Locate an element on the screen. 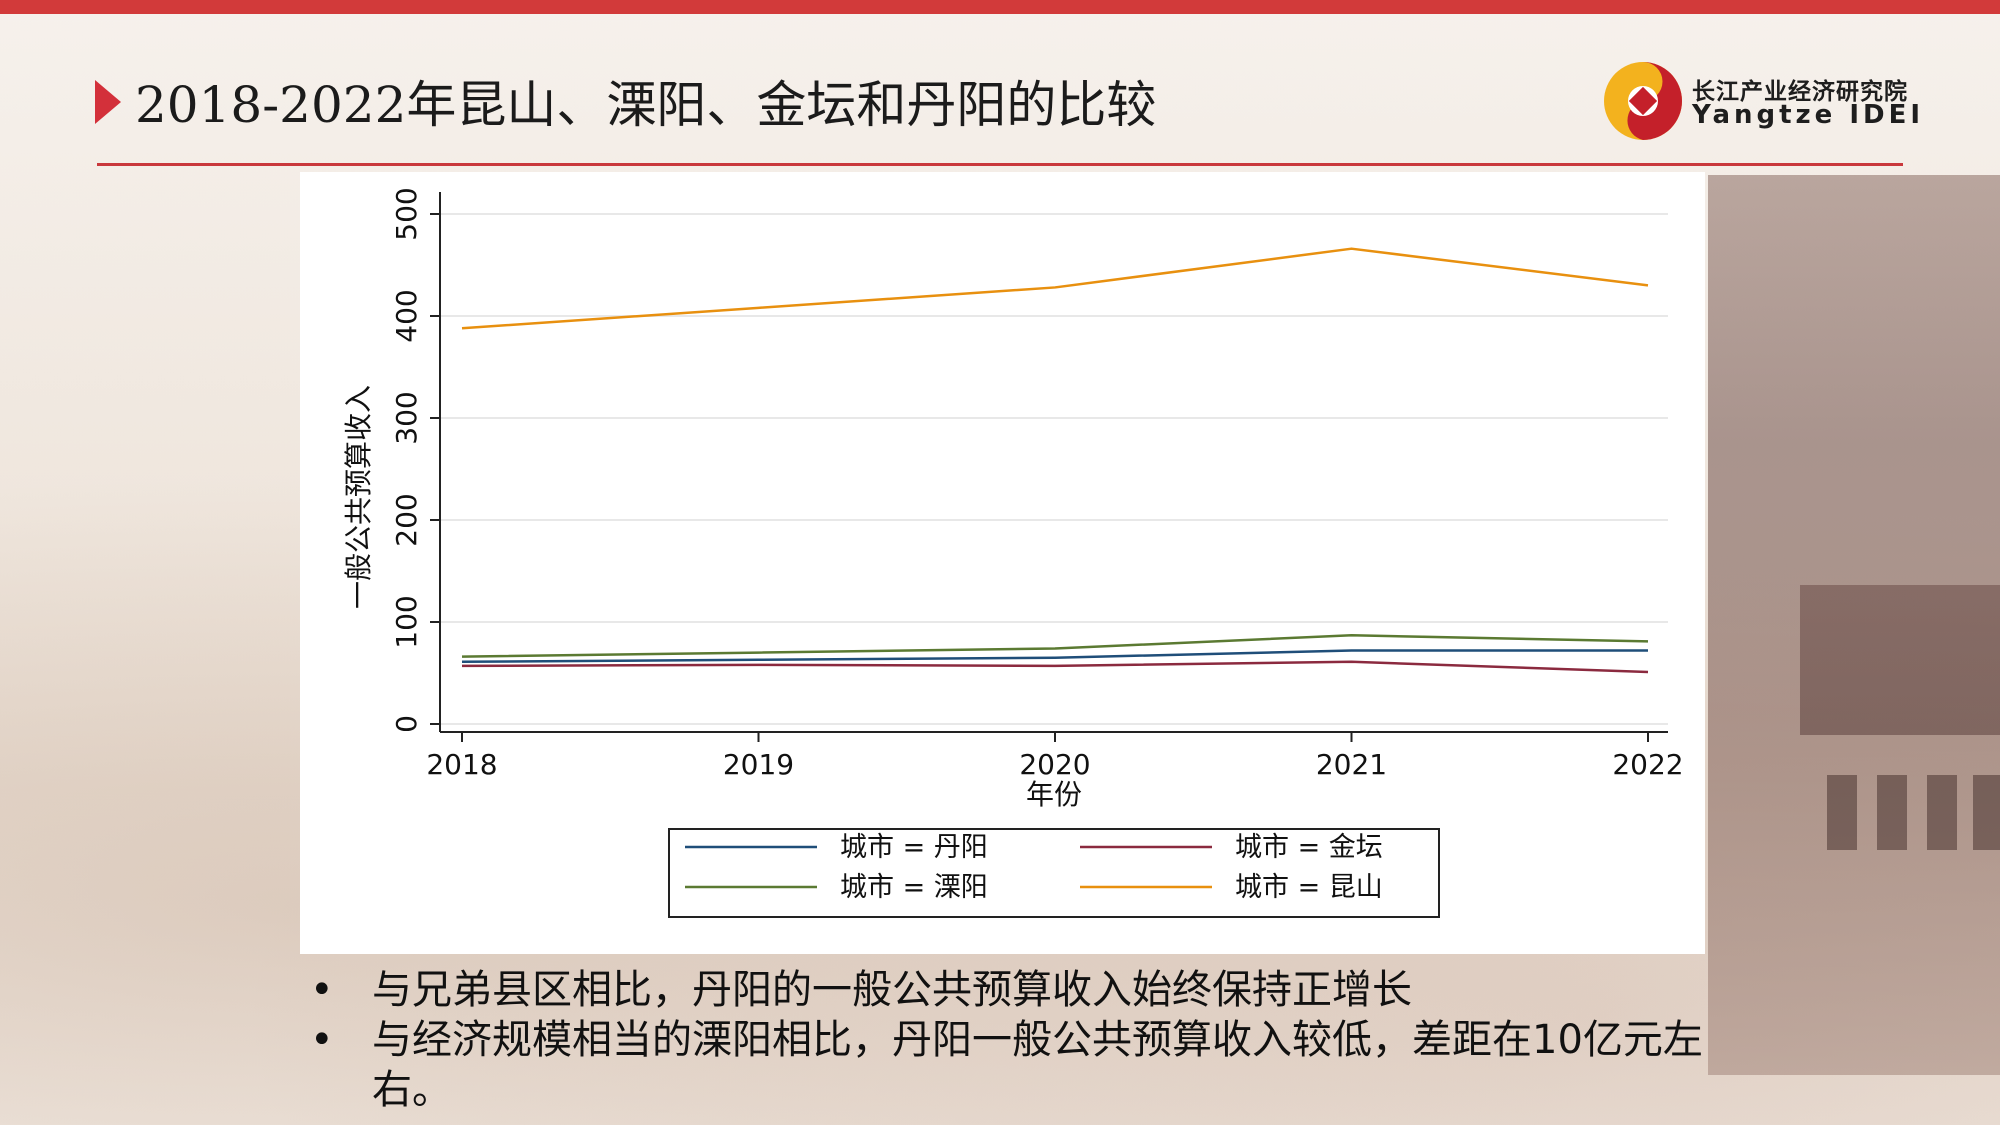 The image size is (2000, 1125). background-windows-image is located at coordinates (1907, 815).